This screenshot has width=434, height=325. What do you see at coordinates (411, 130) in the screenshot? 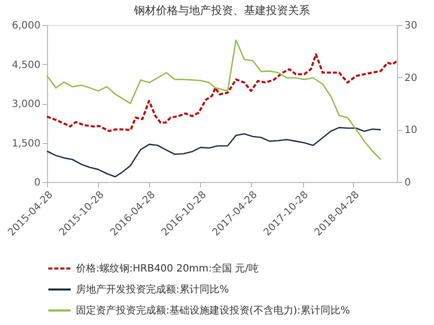
I see `y2-tick-label: 10` at bounding box center [411, 130].